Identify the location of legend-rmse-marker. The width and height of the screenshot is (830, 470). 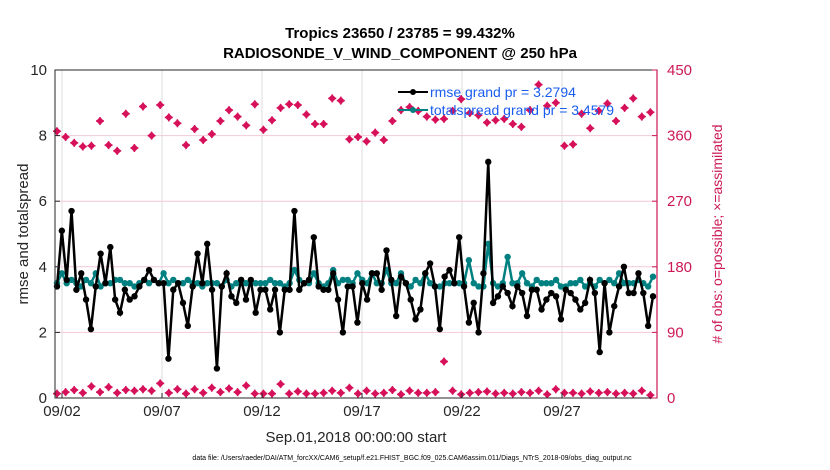
(413, 92).